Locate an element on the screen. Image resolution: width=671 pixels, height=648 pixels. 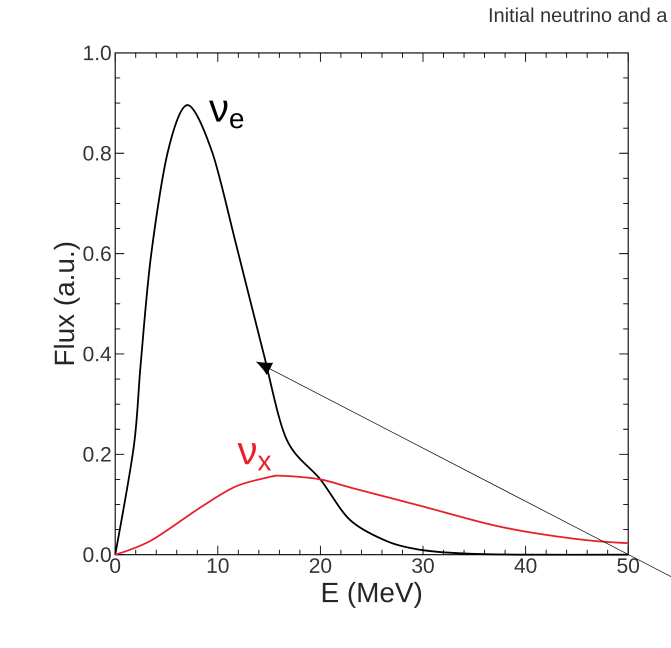
series-label: ν$_{x}$ is located at coordinates (255, 456).